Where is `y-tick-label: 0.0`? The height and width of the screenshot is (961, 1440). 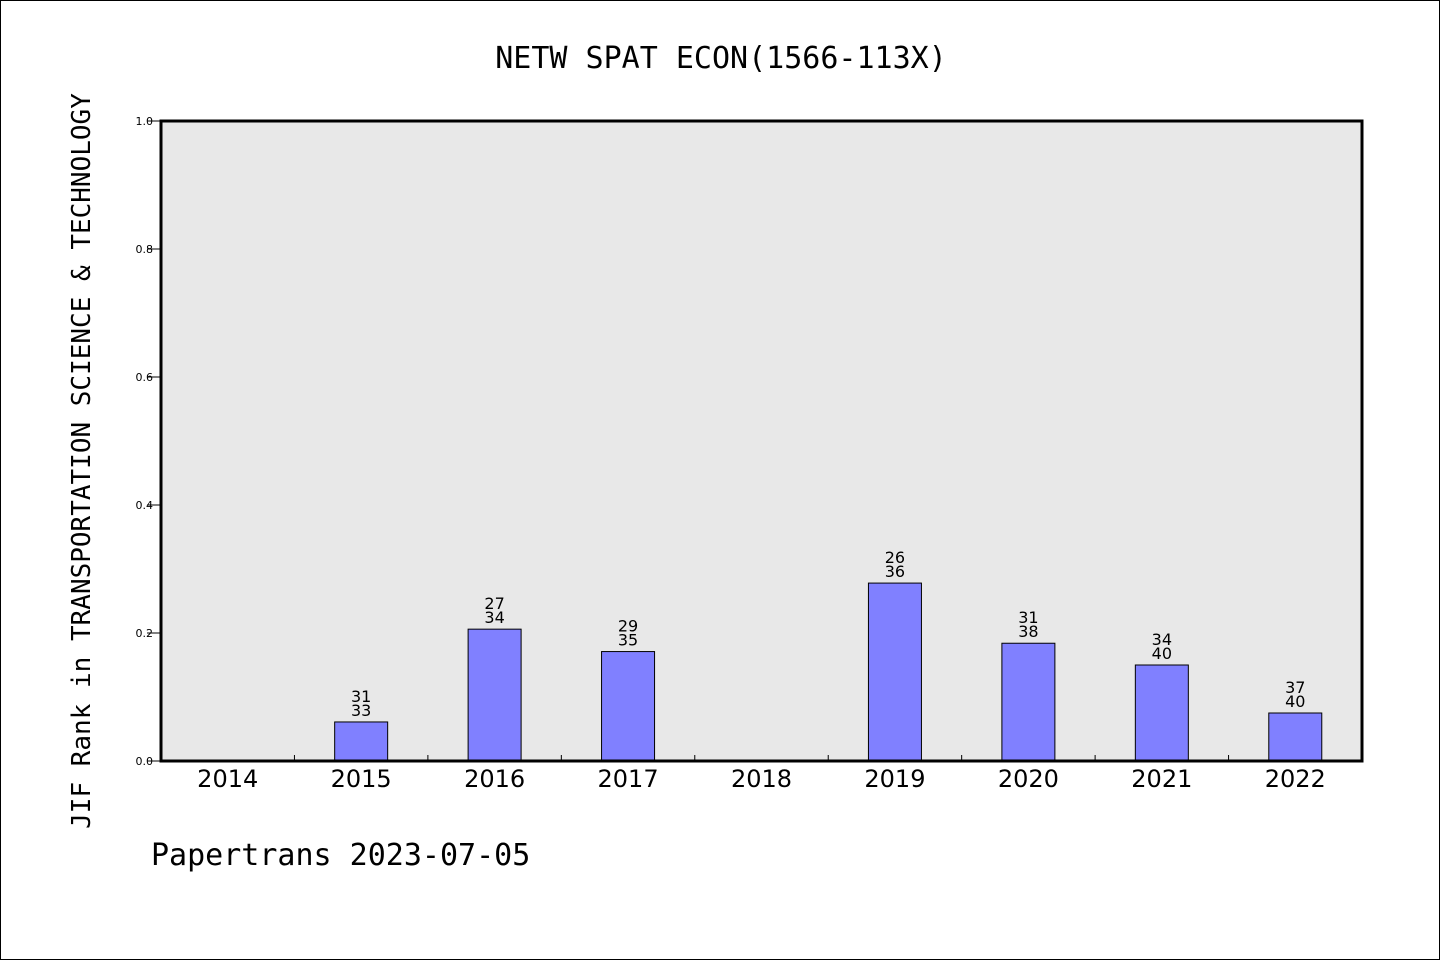 y-tick-label: 0.0 is located at coordinates (145, 761).